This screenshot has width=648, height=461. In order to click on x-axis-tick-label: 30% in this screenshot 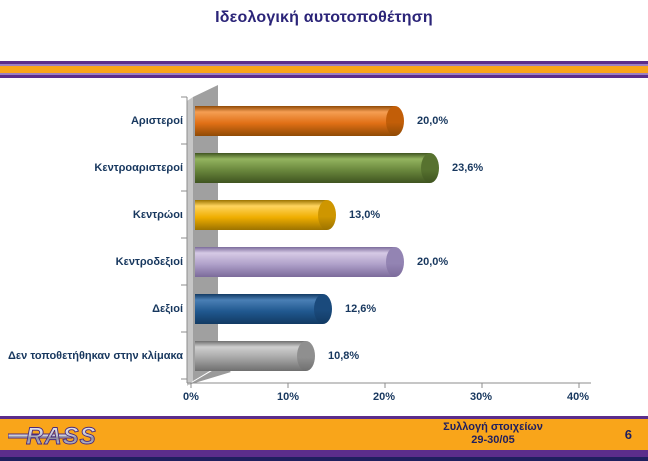, I will do `click(481, 397)`.